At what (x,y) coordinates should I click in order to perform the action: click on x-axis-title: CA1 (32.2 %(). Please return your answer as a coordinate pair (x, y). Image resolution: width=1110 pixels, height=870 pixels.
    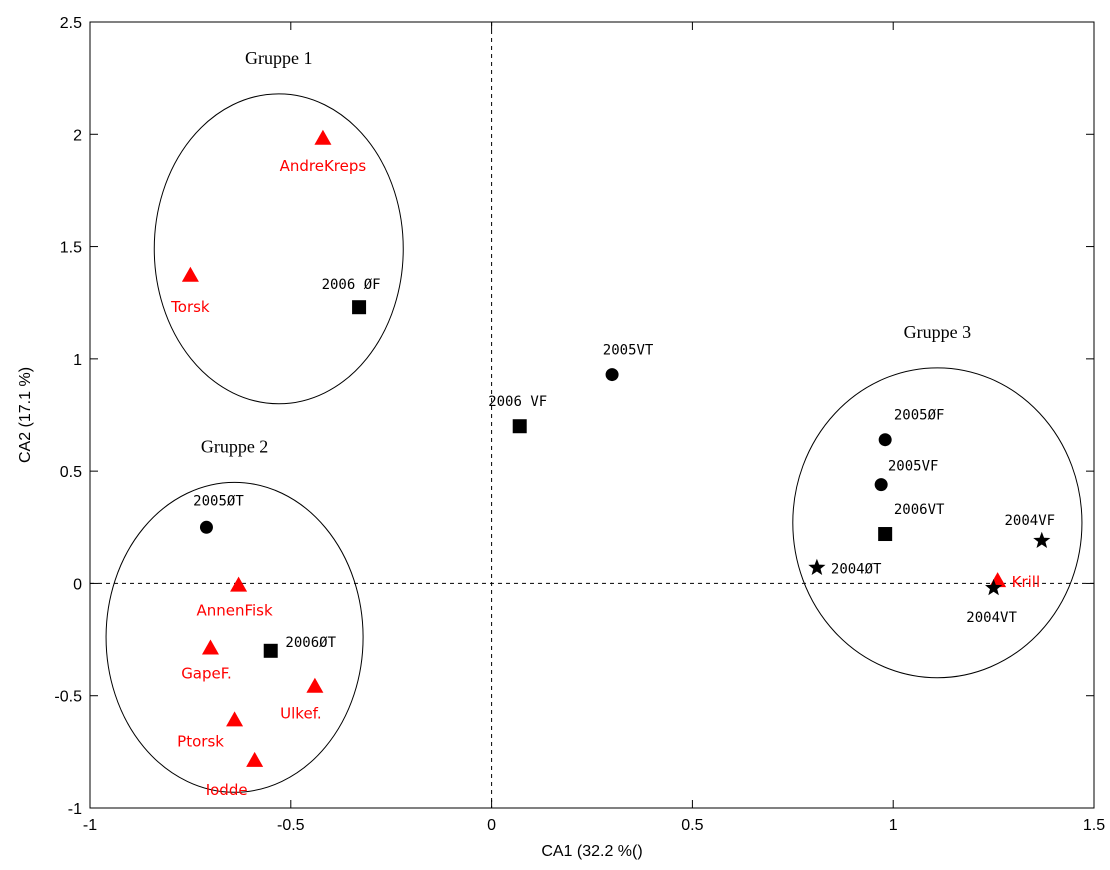
    Looking at the image, I should click on (591, 851).